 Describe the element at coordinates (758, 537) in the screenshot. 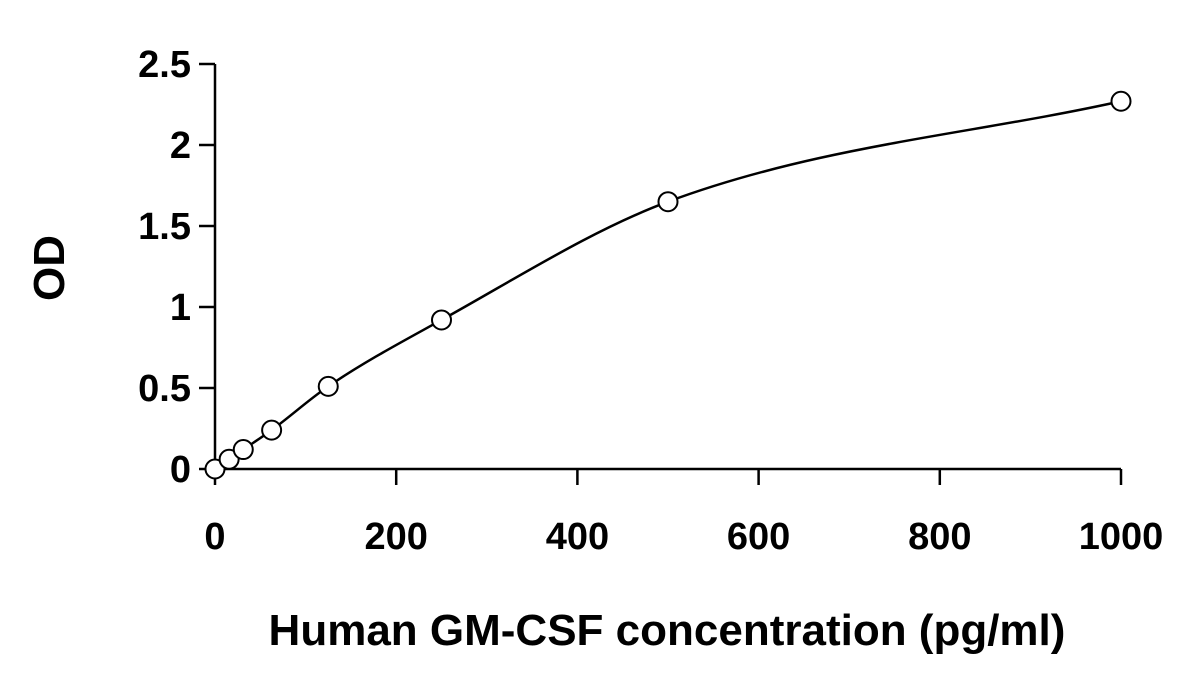

I see `x-tick-label: 600` at that location.